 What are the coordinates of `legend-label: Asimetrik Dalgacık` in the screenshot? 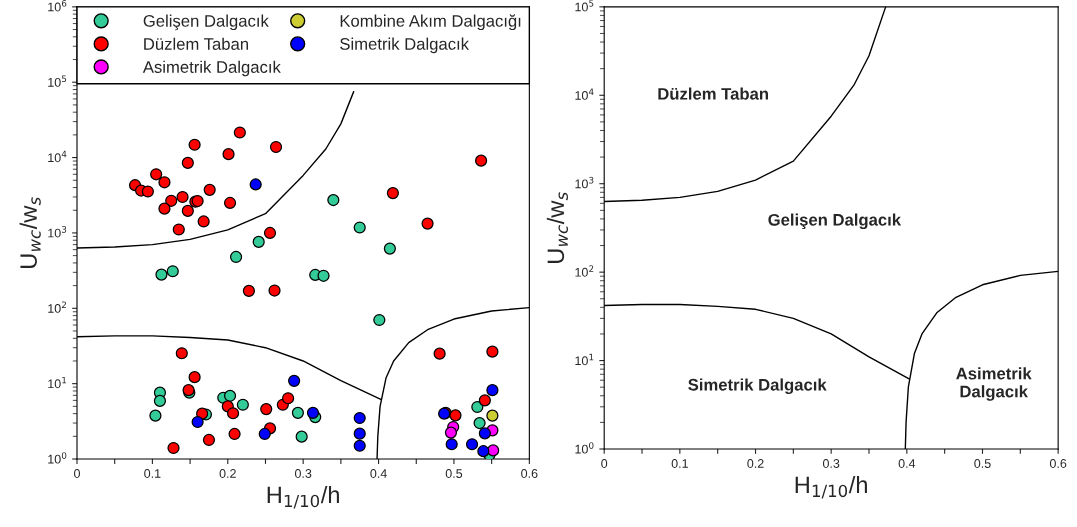 It's located at (211, 68).